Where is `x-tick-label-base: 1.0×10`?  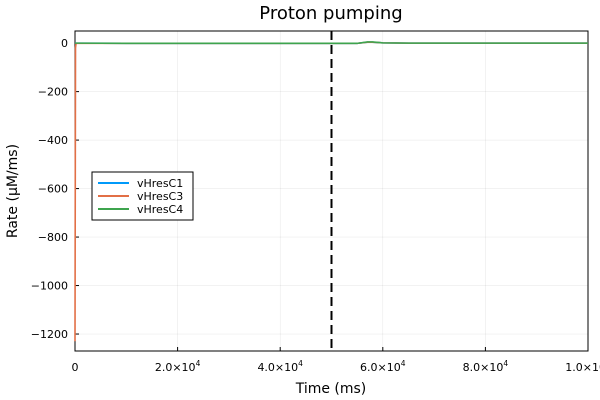 x-tick-label-base: 1.0×10 is located at coordinates (582, 367).